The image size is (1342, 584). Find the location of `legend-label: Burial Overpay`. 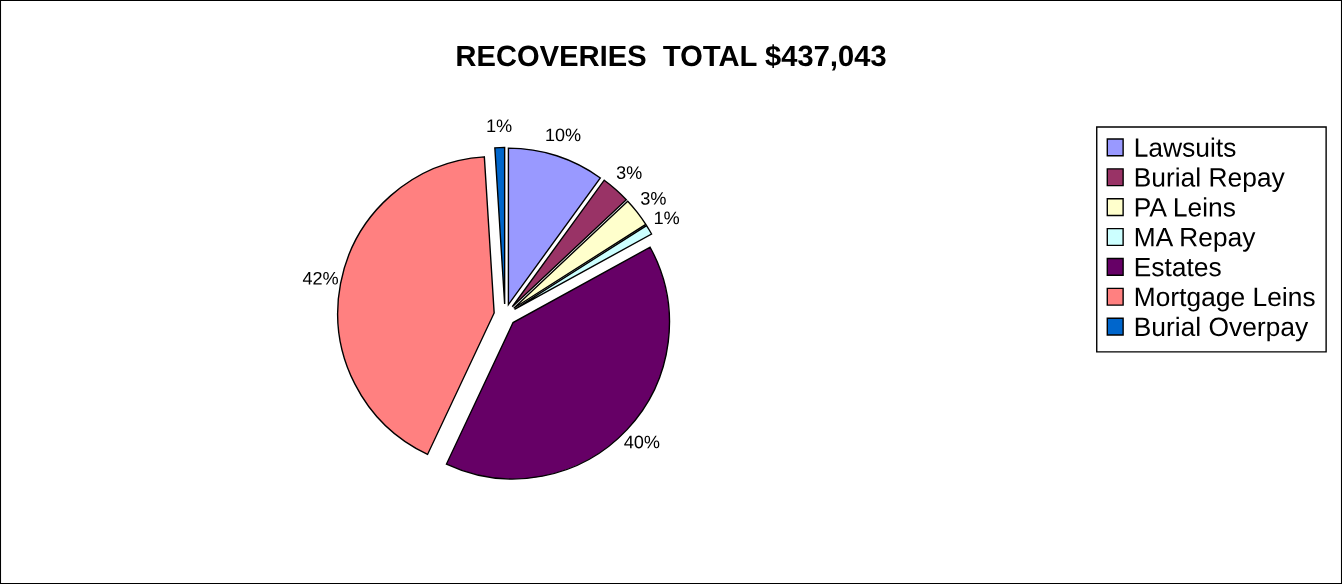

legend-label: Burial Overpay is located at coordinates (1222, 329).